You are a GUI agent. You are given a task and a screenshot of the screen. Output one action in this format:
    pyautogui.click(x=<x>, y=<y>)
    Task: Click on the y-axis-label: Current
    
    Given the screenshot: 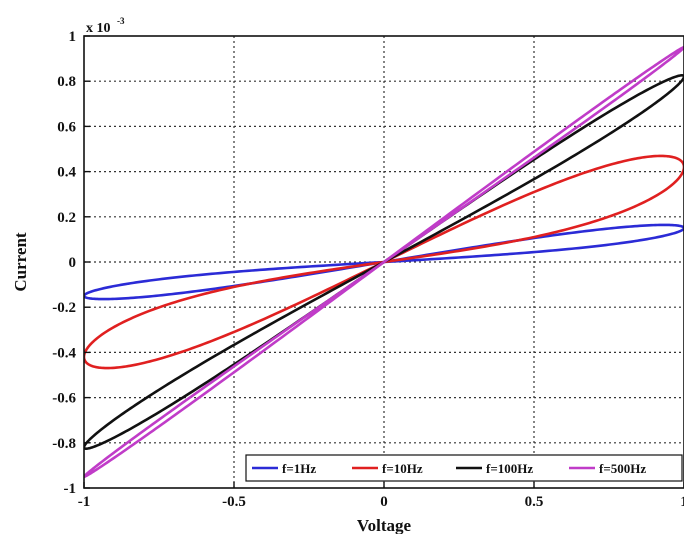 What is the action you would take?
    pyautogui.click(x=20, y=262)
    